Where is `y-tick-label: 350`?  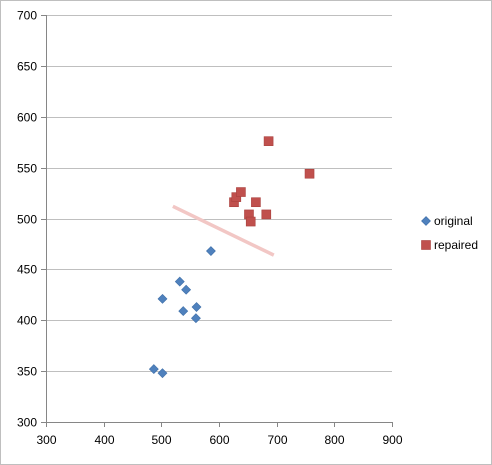 y-tick-label: 350 is located at coordinates (27, 372).